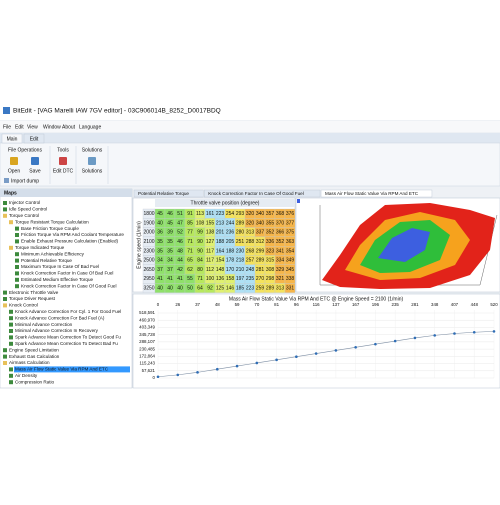 The width and height of the screenshot is (500, 505). What do you see at coordinates (52, 127) in the screenshot?
I see `menu-item: Window` at bounding box center [52, 127].